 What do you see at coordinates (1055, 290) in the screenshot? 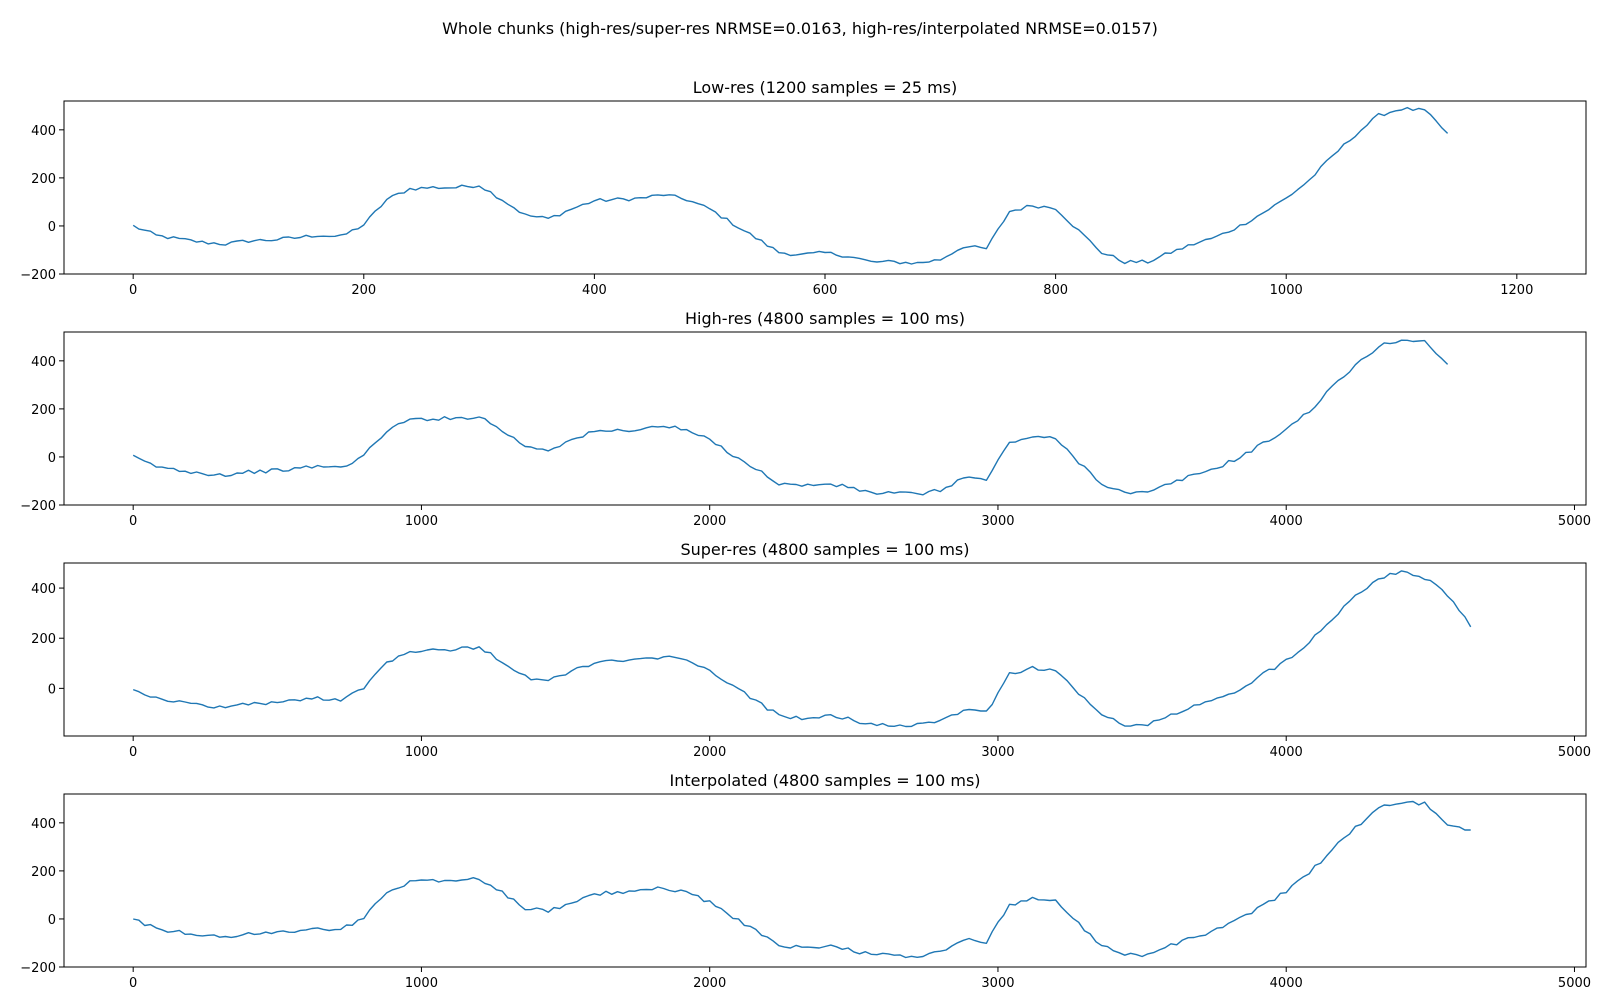
I see `x-tick-label: 800` at bounding box center [1055, 290].